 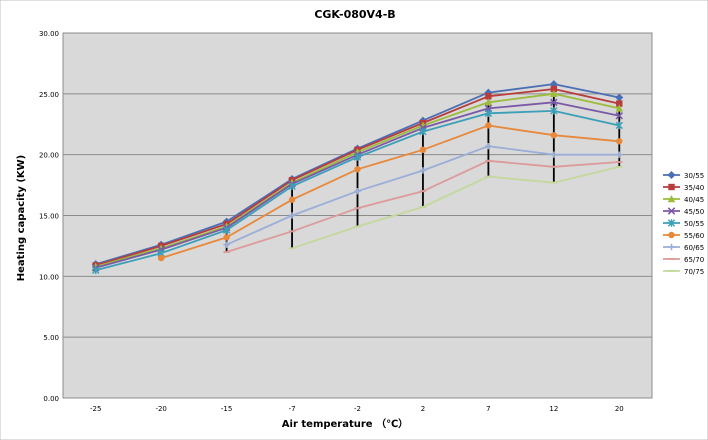 I want to click on y-tick-label: 5.00, so click(x=51, y=338).